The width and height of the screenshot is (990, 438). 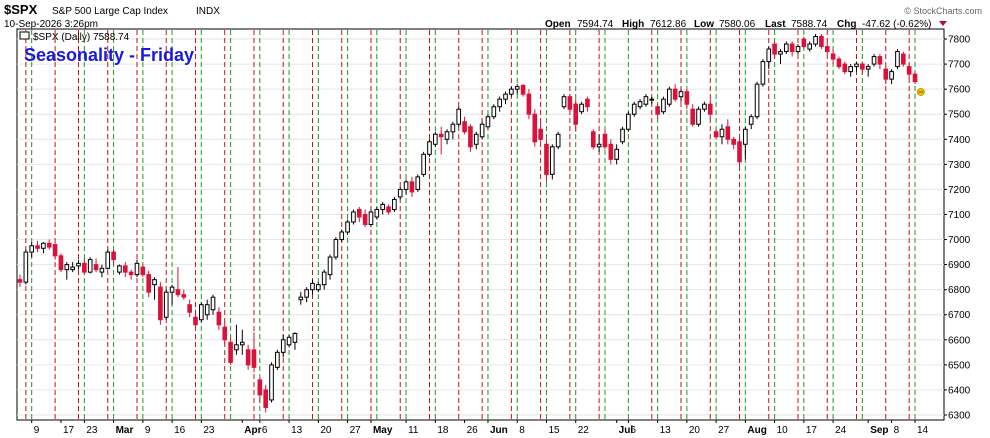 I want to click on high-value: 7612.86, so click(x=668, y=24).